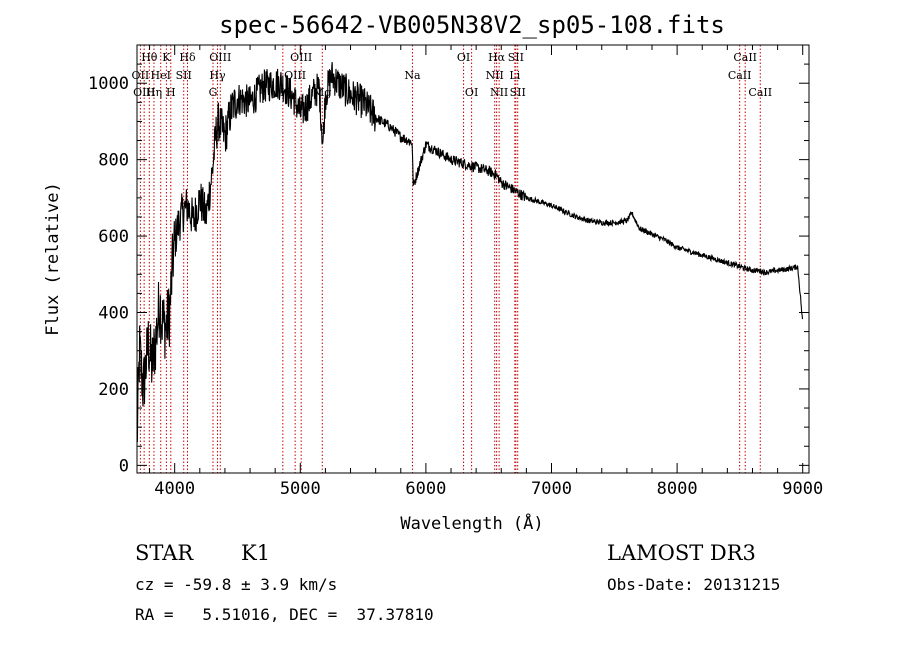 This screenshot has width=900, height=649. I want to click on y-tick-label-0: 0, so click(124, 466).